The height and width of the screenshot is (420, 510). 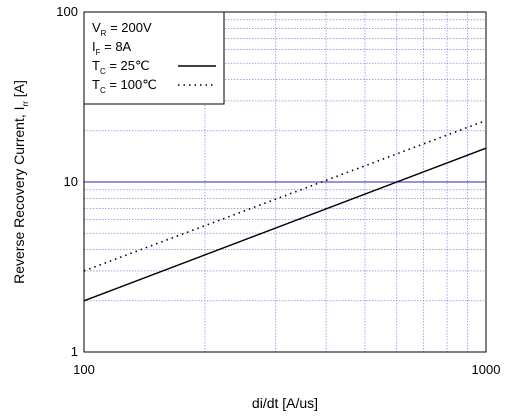 I want to click on legend-entry: TC = 25℃, so click(x=121, y=67).